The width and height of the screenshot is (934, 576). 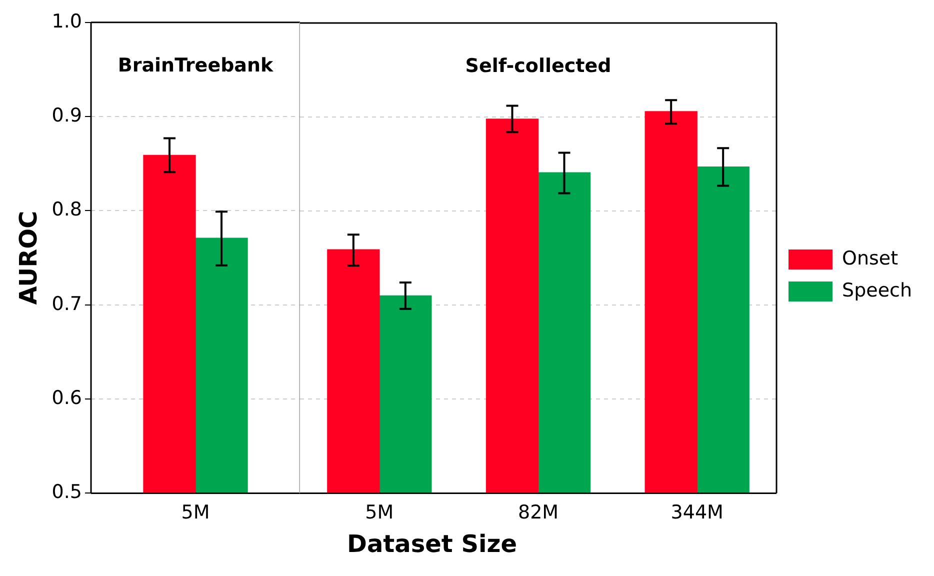 I want to click on y-tick-label: 0.8, so click(x=67, y=209).